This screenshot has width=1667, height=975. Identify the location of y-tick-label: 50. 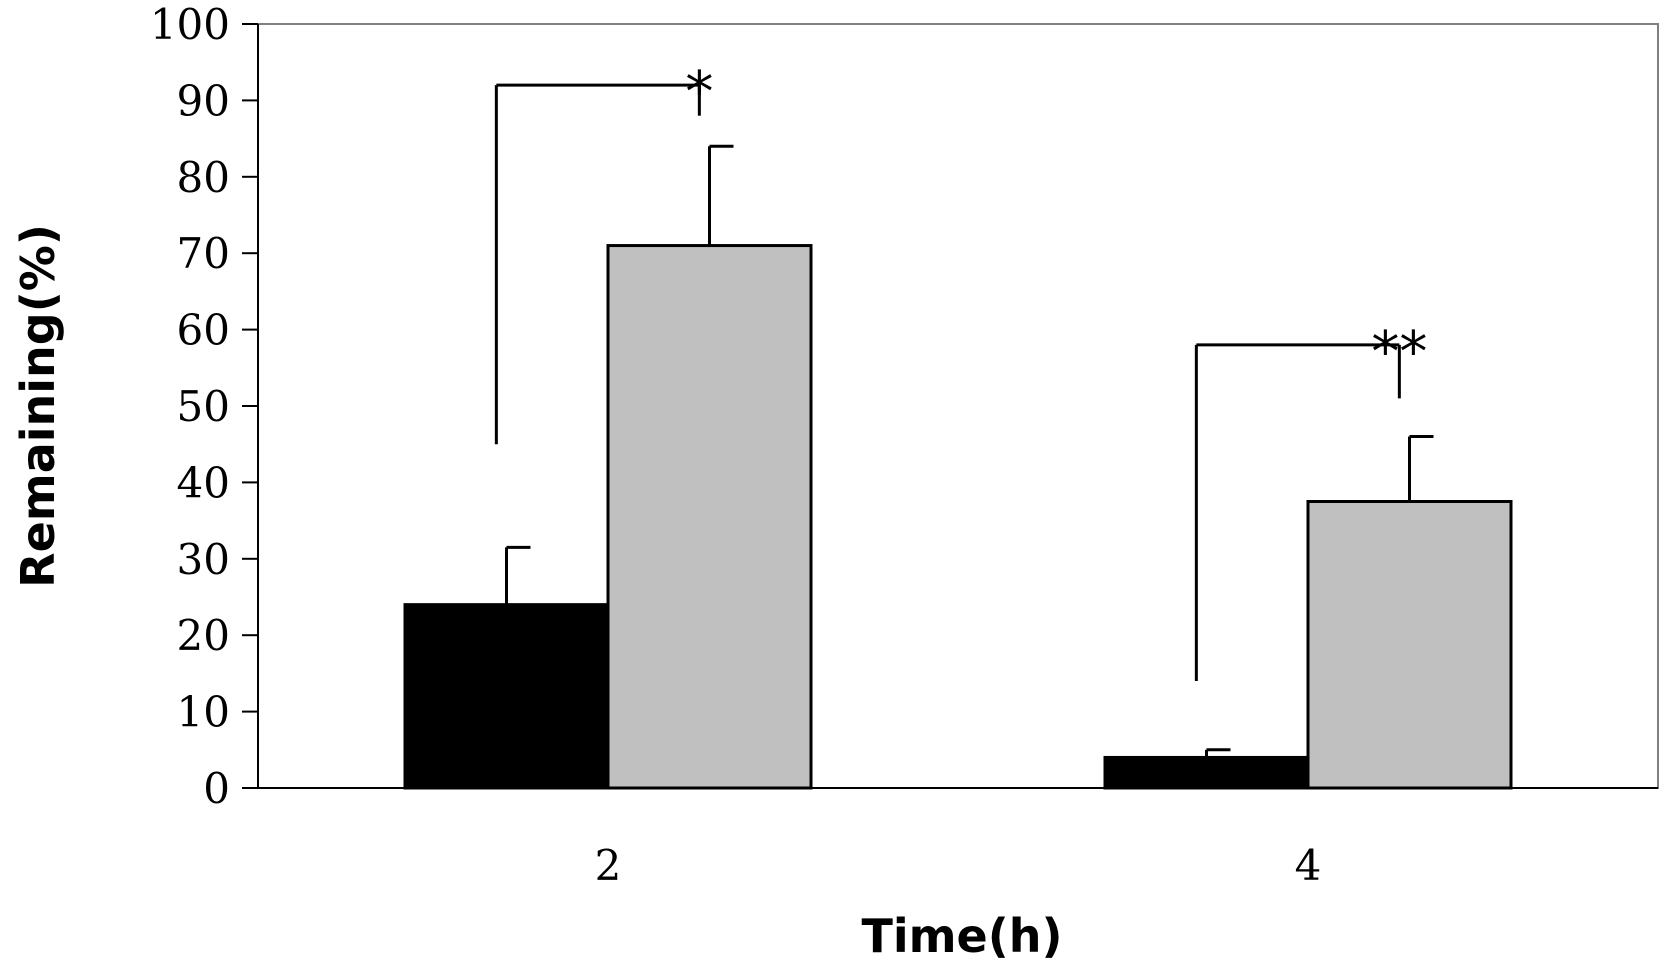
(203, 406).